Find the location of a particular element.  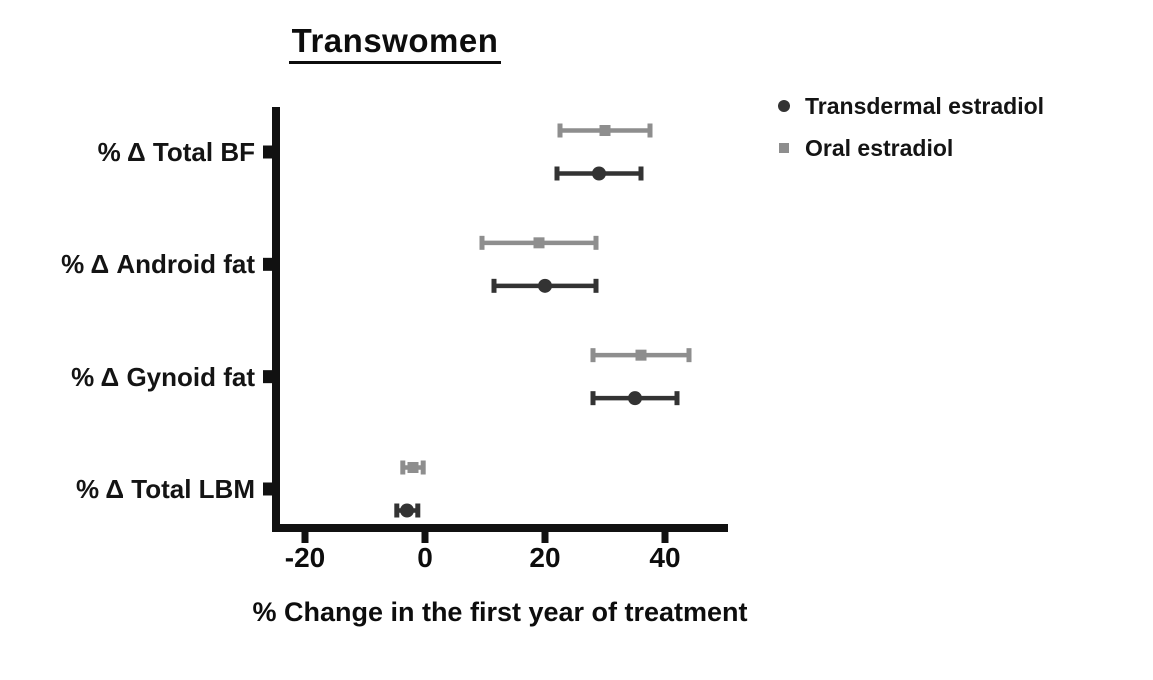

x-tick-label-20: 20 is located at coordinates (545, 557).